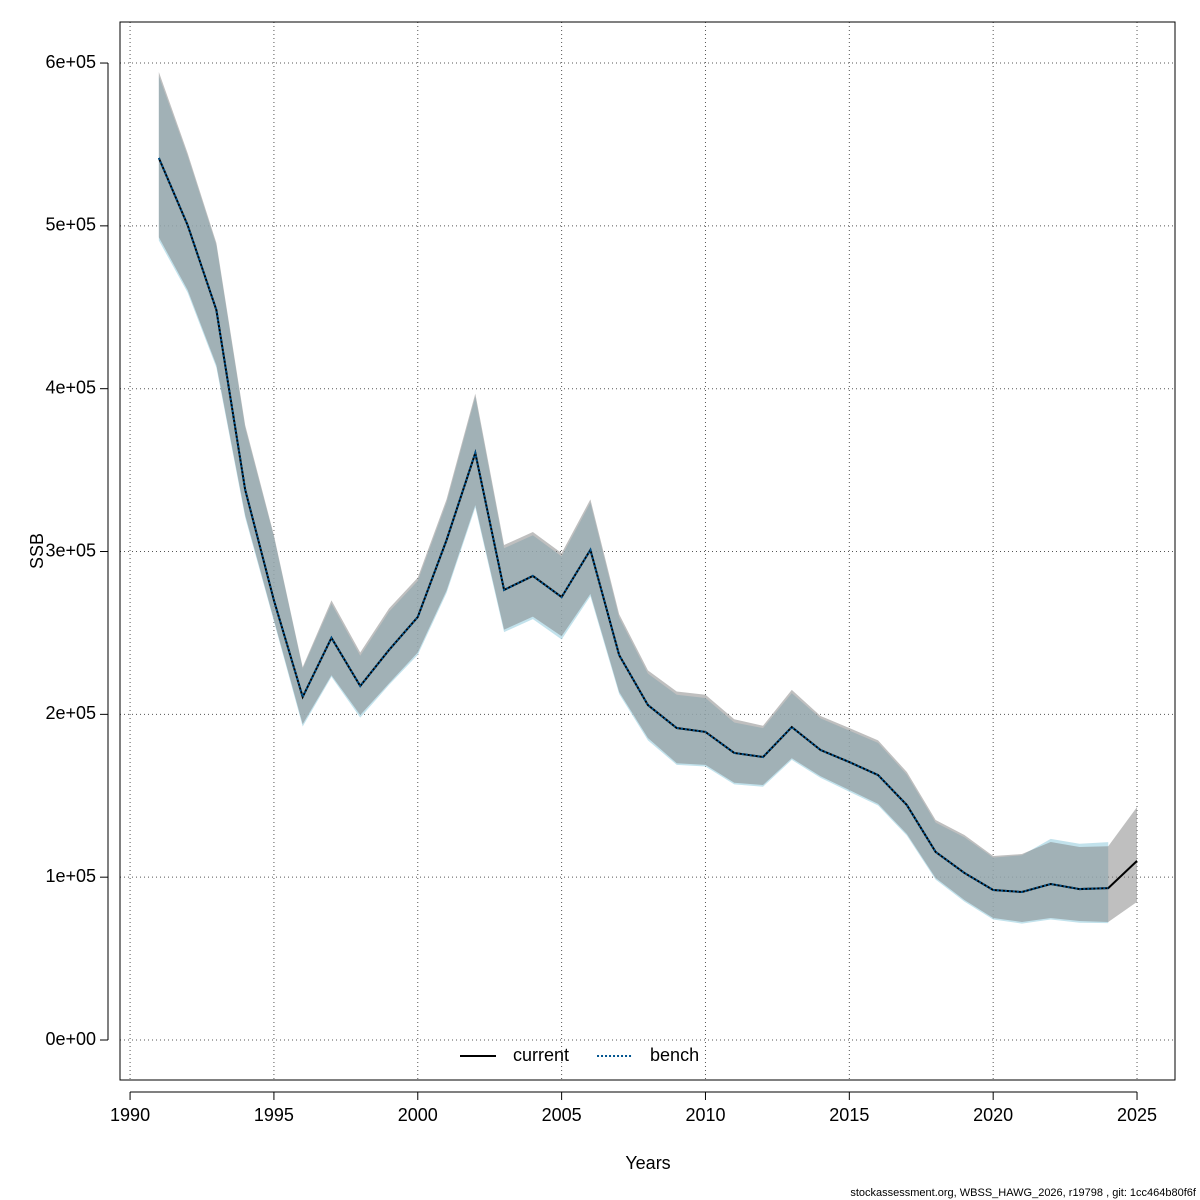 Image resolution: width=1200 pixels, height=1200 pixels. Describe the element at coordinates (274, 1115) in the screenshot. I see `x-tick-label: 1995` at that location.